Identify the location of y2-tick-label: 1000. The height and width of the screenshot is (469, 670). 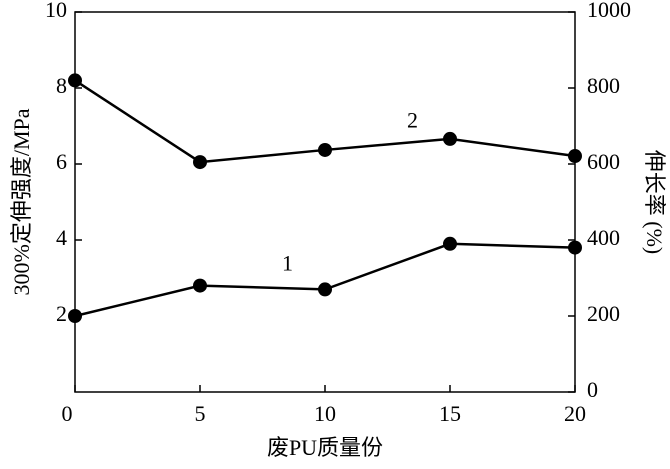
(609, 11).